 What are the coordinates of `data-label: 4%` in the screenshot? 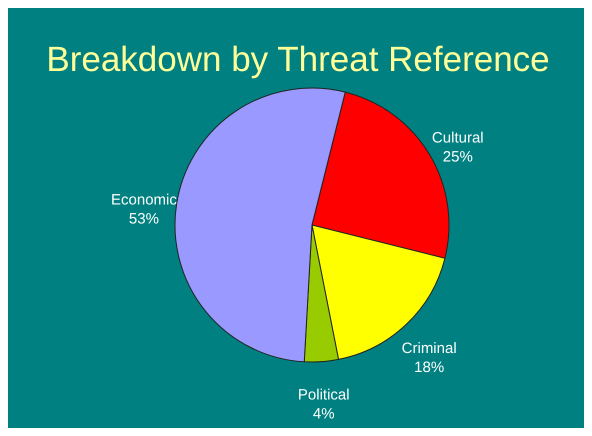 It's located at (323, 414).